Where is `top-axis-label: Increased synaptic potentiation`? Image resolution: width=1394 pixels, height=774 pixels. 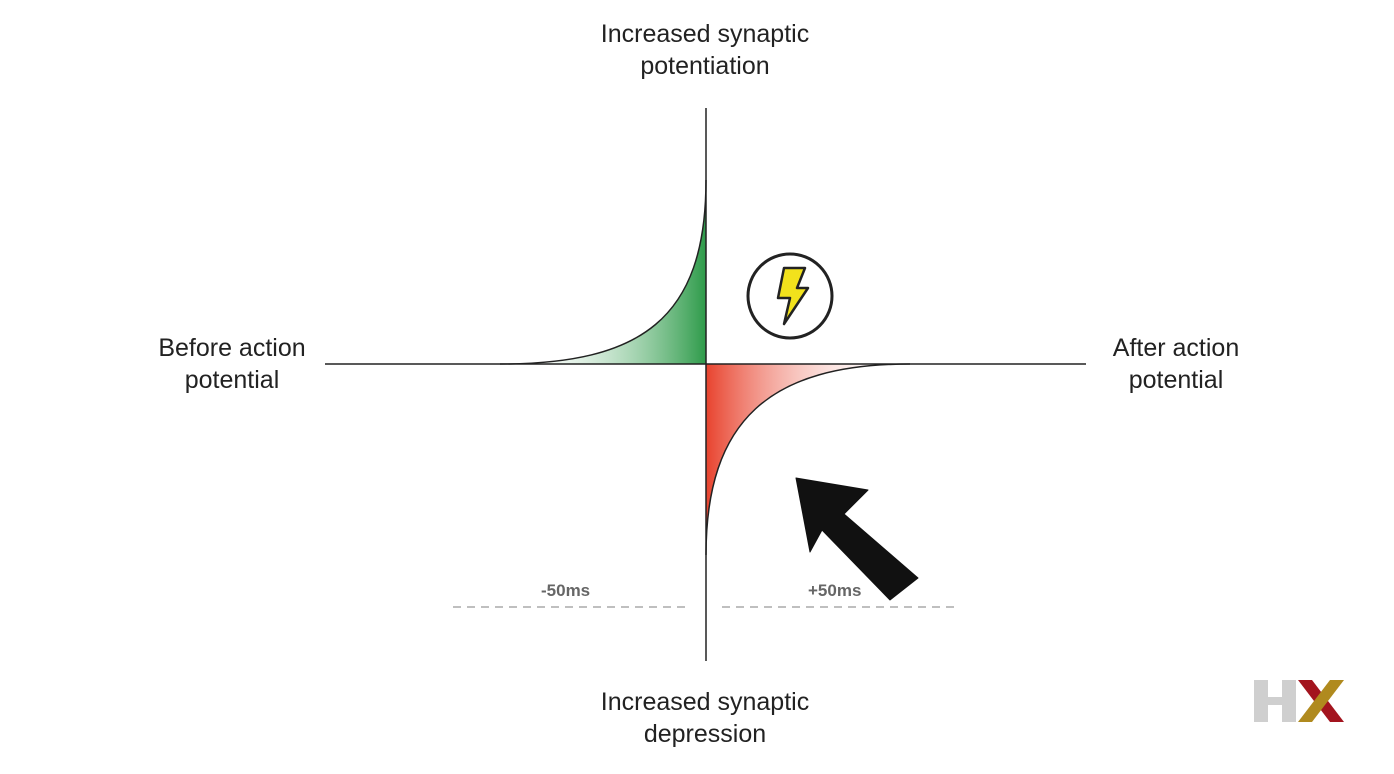 top-axis-label: Increased synaptic potentiation is located at coordinates (705, 50).